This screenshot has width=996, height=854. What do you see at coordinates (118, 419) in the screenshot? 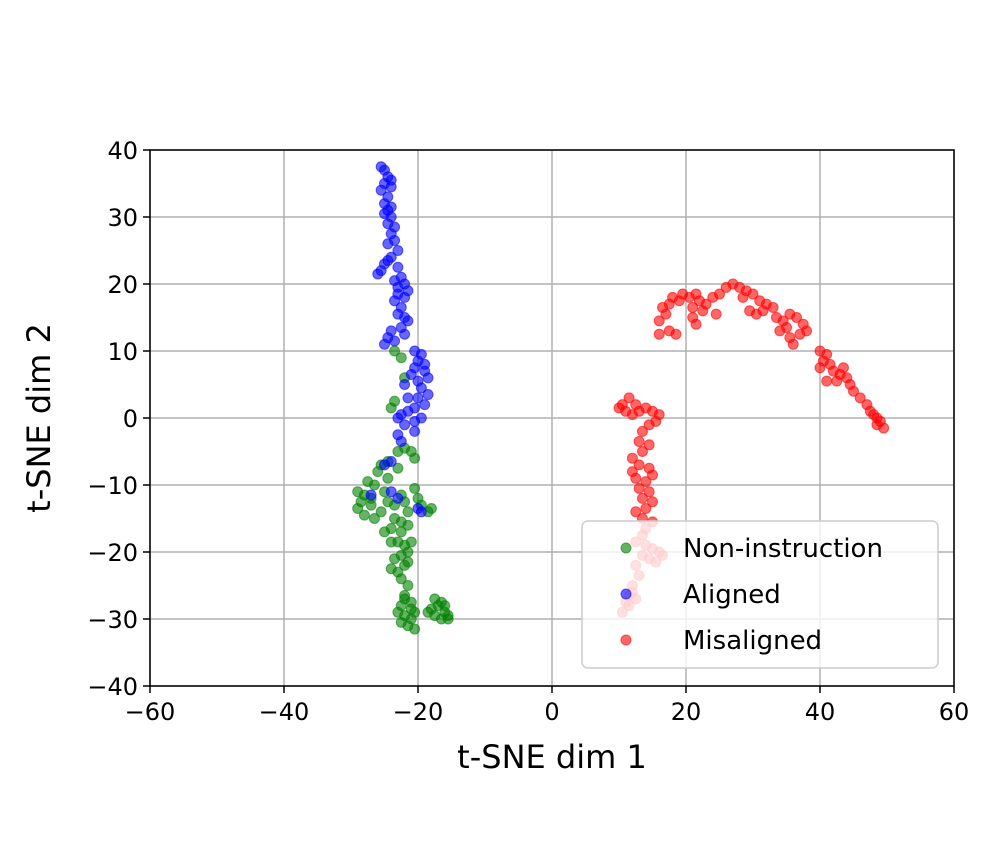
I see `y-axis-ticks: −40 −30 −20 −10 0 10 20 30 40` at bounding box center [118, 419].